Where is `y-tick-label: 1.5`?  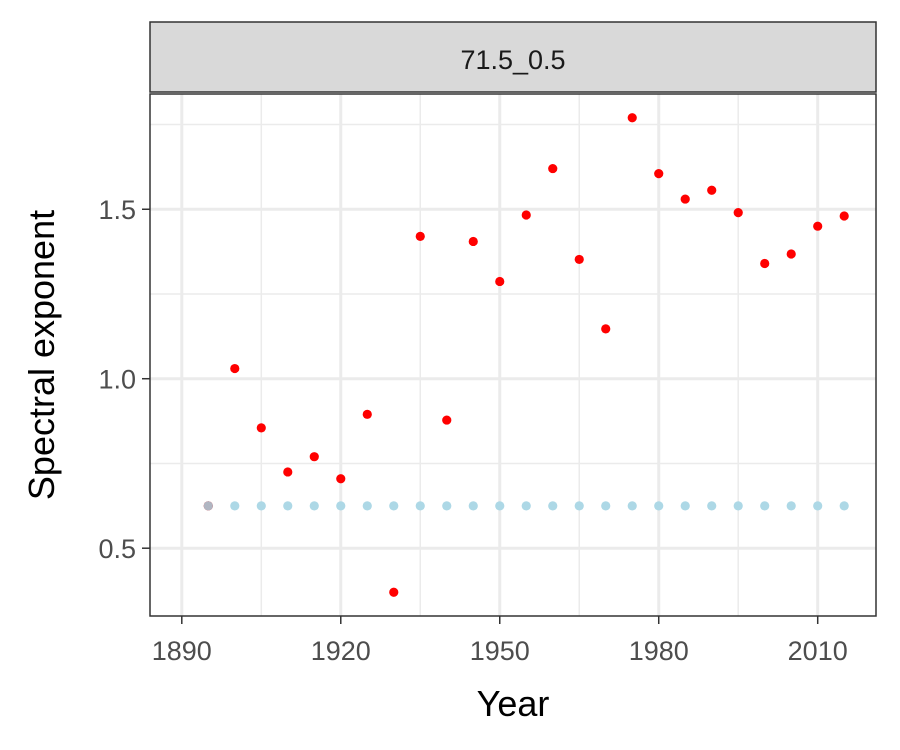
y-tick-label: 1.5 is located at coordinates (117, 210).